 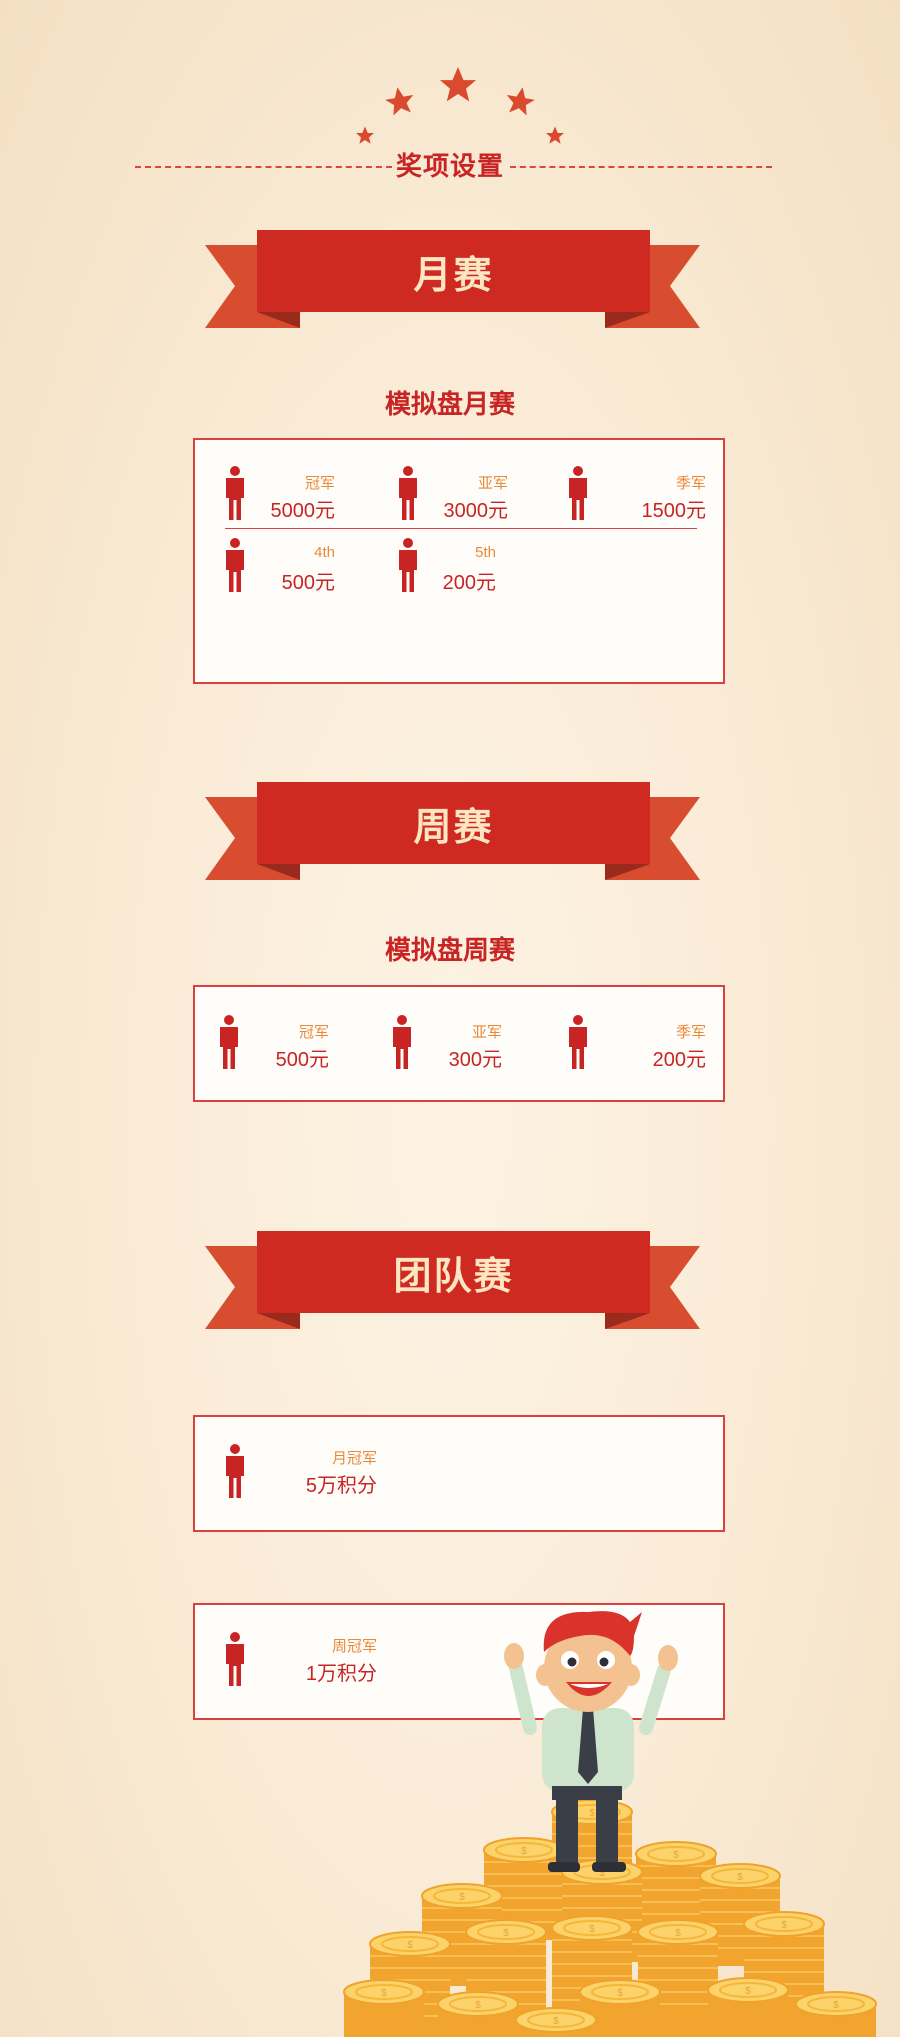 What do you see at coordinates (449, 166) in the screenshot?
I see `page-title: 奖项设置` at bounding box center [449, 166].